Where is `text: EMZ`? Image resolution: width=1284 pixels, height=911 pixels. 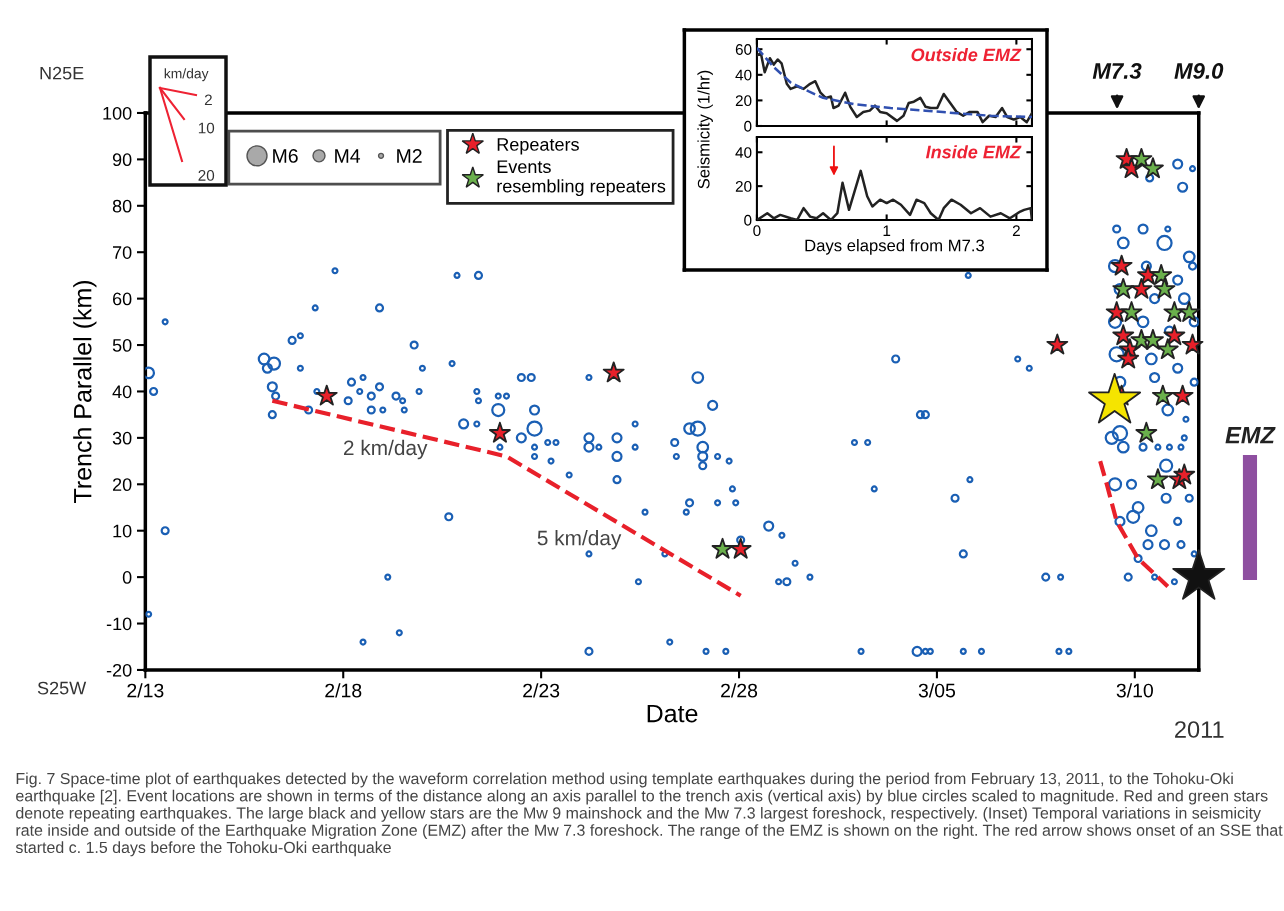 text: EMZ is located at coordinates (1250, 435).